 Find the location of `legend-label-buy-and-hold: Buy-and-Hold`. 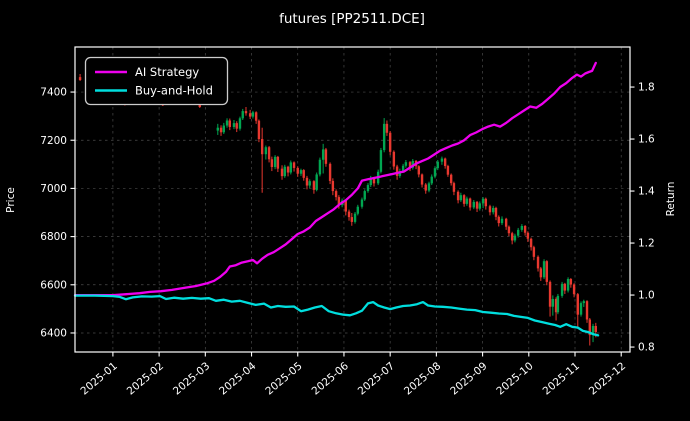

legend-label-buy-and-hold: Buy-and-Hold is located at coordinates (174, 91).